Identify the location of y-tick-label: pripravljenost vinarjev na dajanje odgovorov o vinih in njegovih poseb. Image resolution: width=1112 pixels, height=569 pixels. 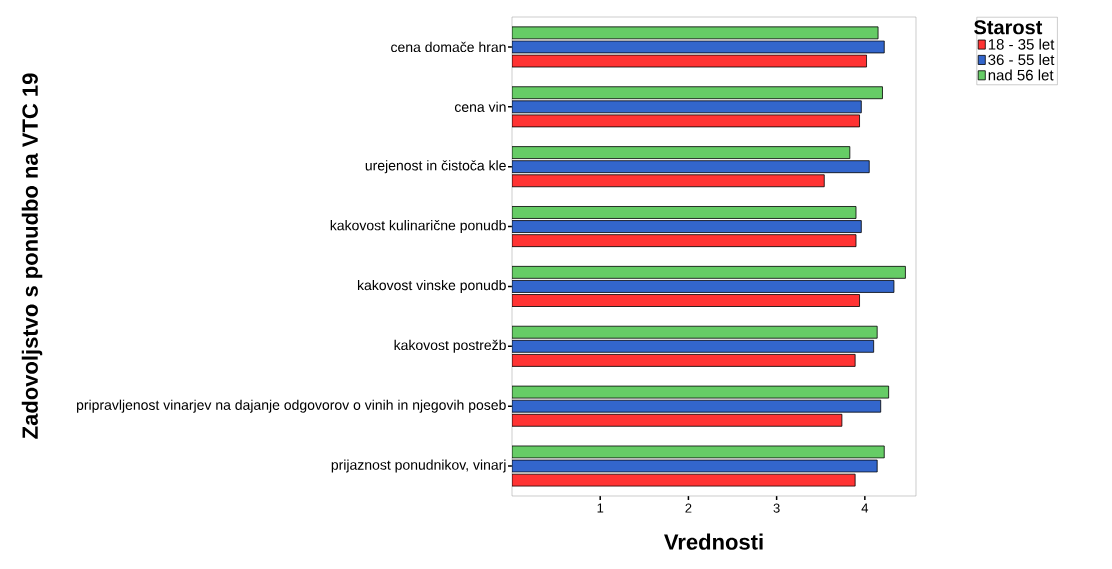
(291, 406).